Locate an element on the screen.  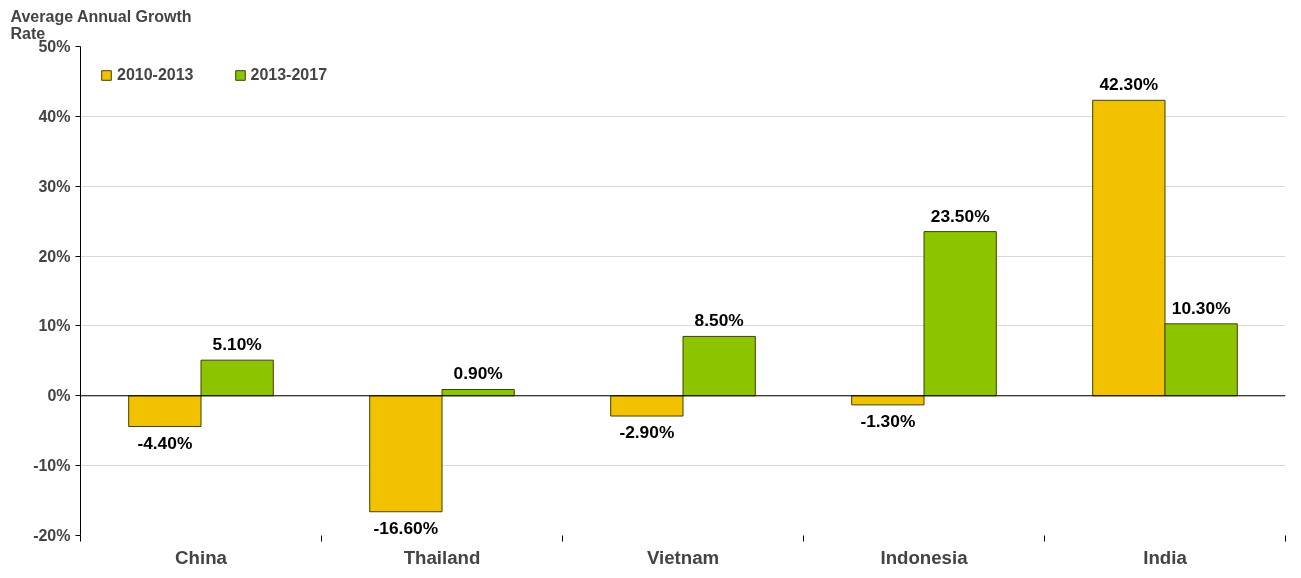
data-label: -16.60% is located at coordinates (406, 527).